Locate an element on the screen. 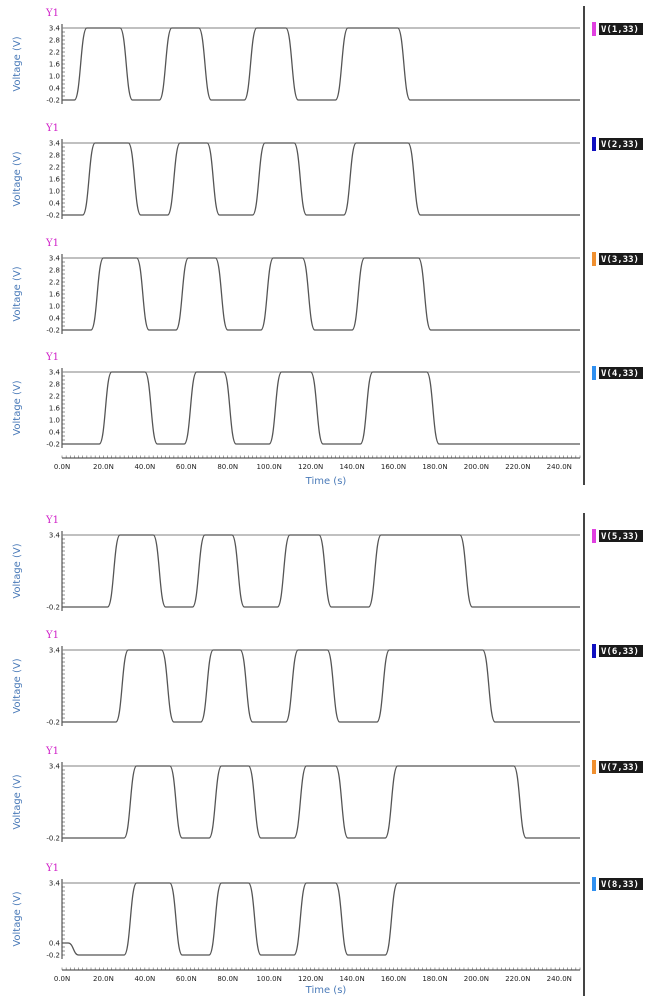 This screenshot has height=996, width=657. legend-entry: V(5,33) is located at coordinates (620, 537).